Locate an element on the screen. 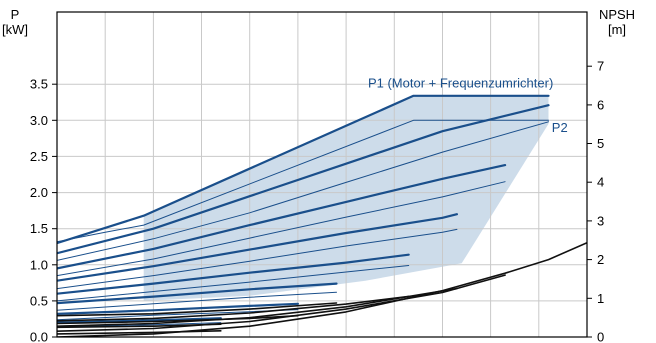  left-tick-label: 1.0 is located at coordinates (39, 264).